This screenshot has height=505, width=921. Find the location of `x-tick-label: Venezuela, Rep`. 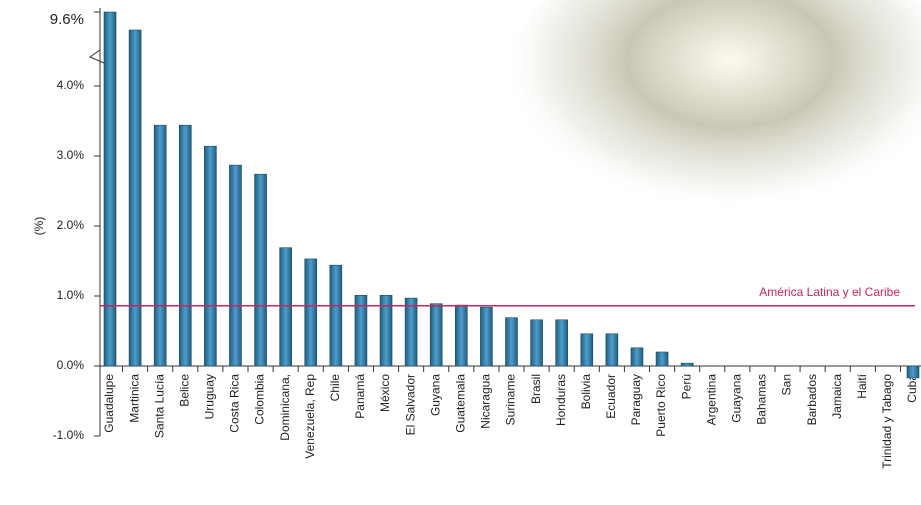

x-tick-label: Venezuela, Rep is located at coordinates (310, 416).